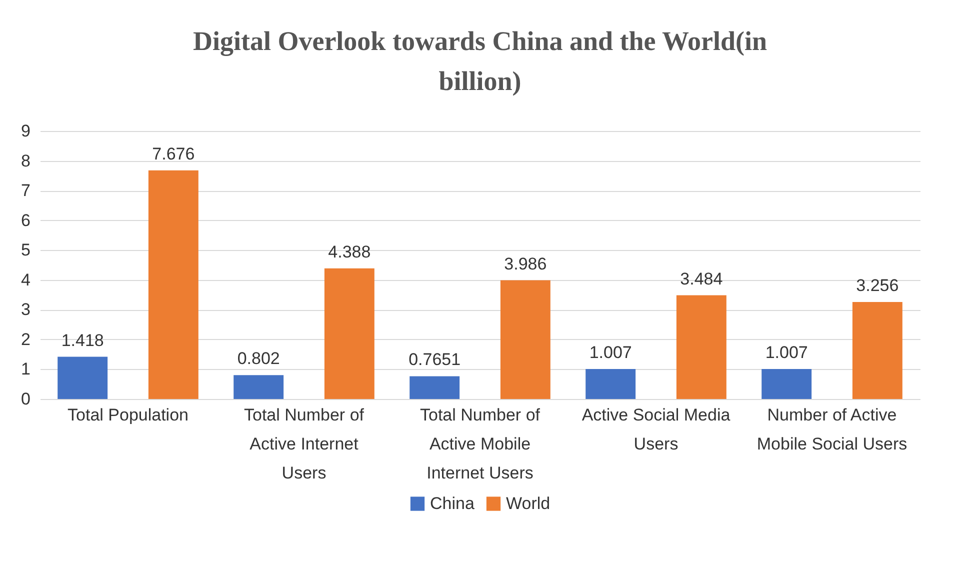 The height and width of the screenshot is (579, 960). I want to click on chart-title: Digital Overlook towards China and the World(in billion), so click(480, 61).